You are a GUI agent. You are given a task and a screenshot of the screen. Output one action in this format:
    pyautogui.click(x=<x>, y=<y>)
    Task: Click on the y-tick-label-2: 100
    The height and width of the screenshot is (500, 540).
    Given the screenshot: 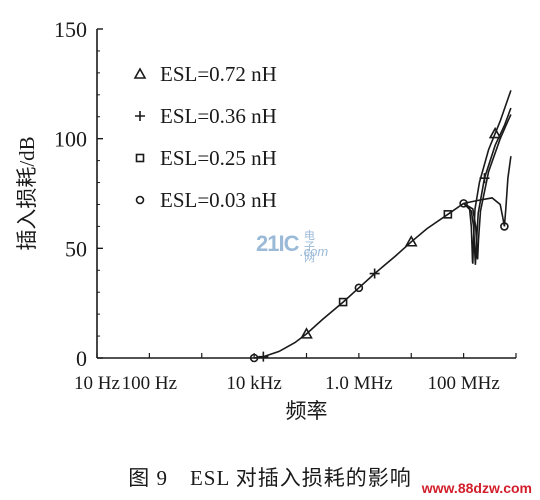 What is the action you would take?
    pyautogui.click(x=70, y=139)
    